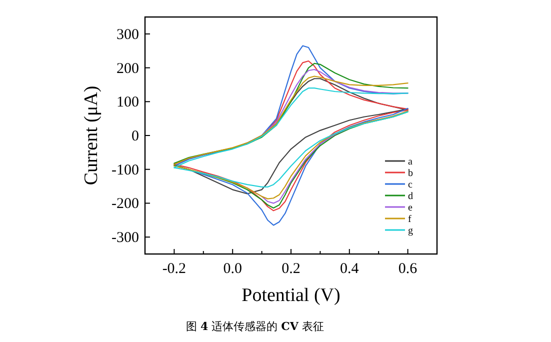 Image resolution: width=551 pixels, height=342 pixels. What do you see at coordinates (255, 326) in the screenshot?
I see `text: 图 4 适体传感器的 CV 表征` at bounding box center [255, 326].